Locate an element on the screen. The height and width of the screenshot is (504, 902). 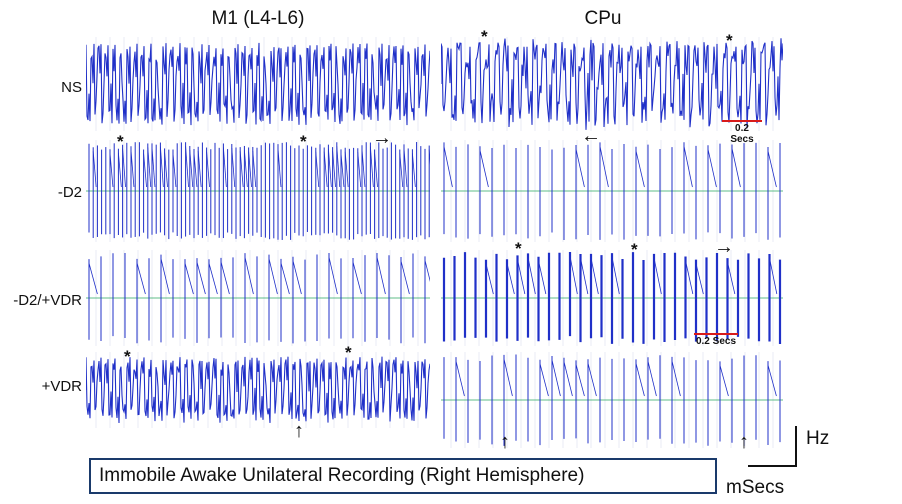
trace-panel-m1-ns is located at coordinates (258, 84).